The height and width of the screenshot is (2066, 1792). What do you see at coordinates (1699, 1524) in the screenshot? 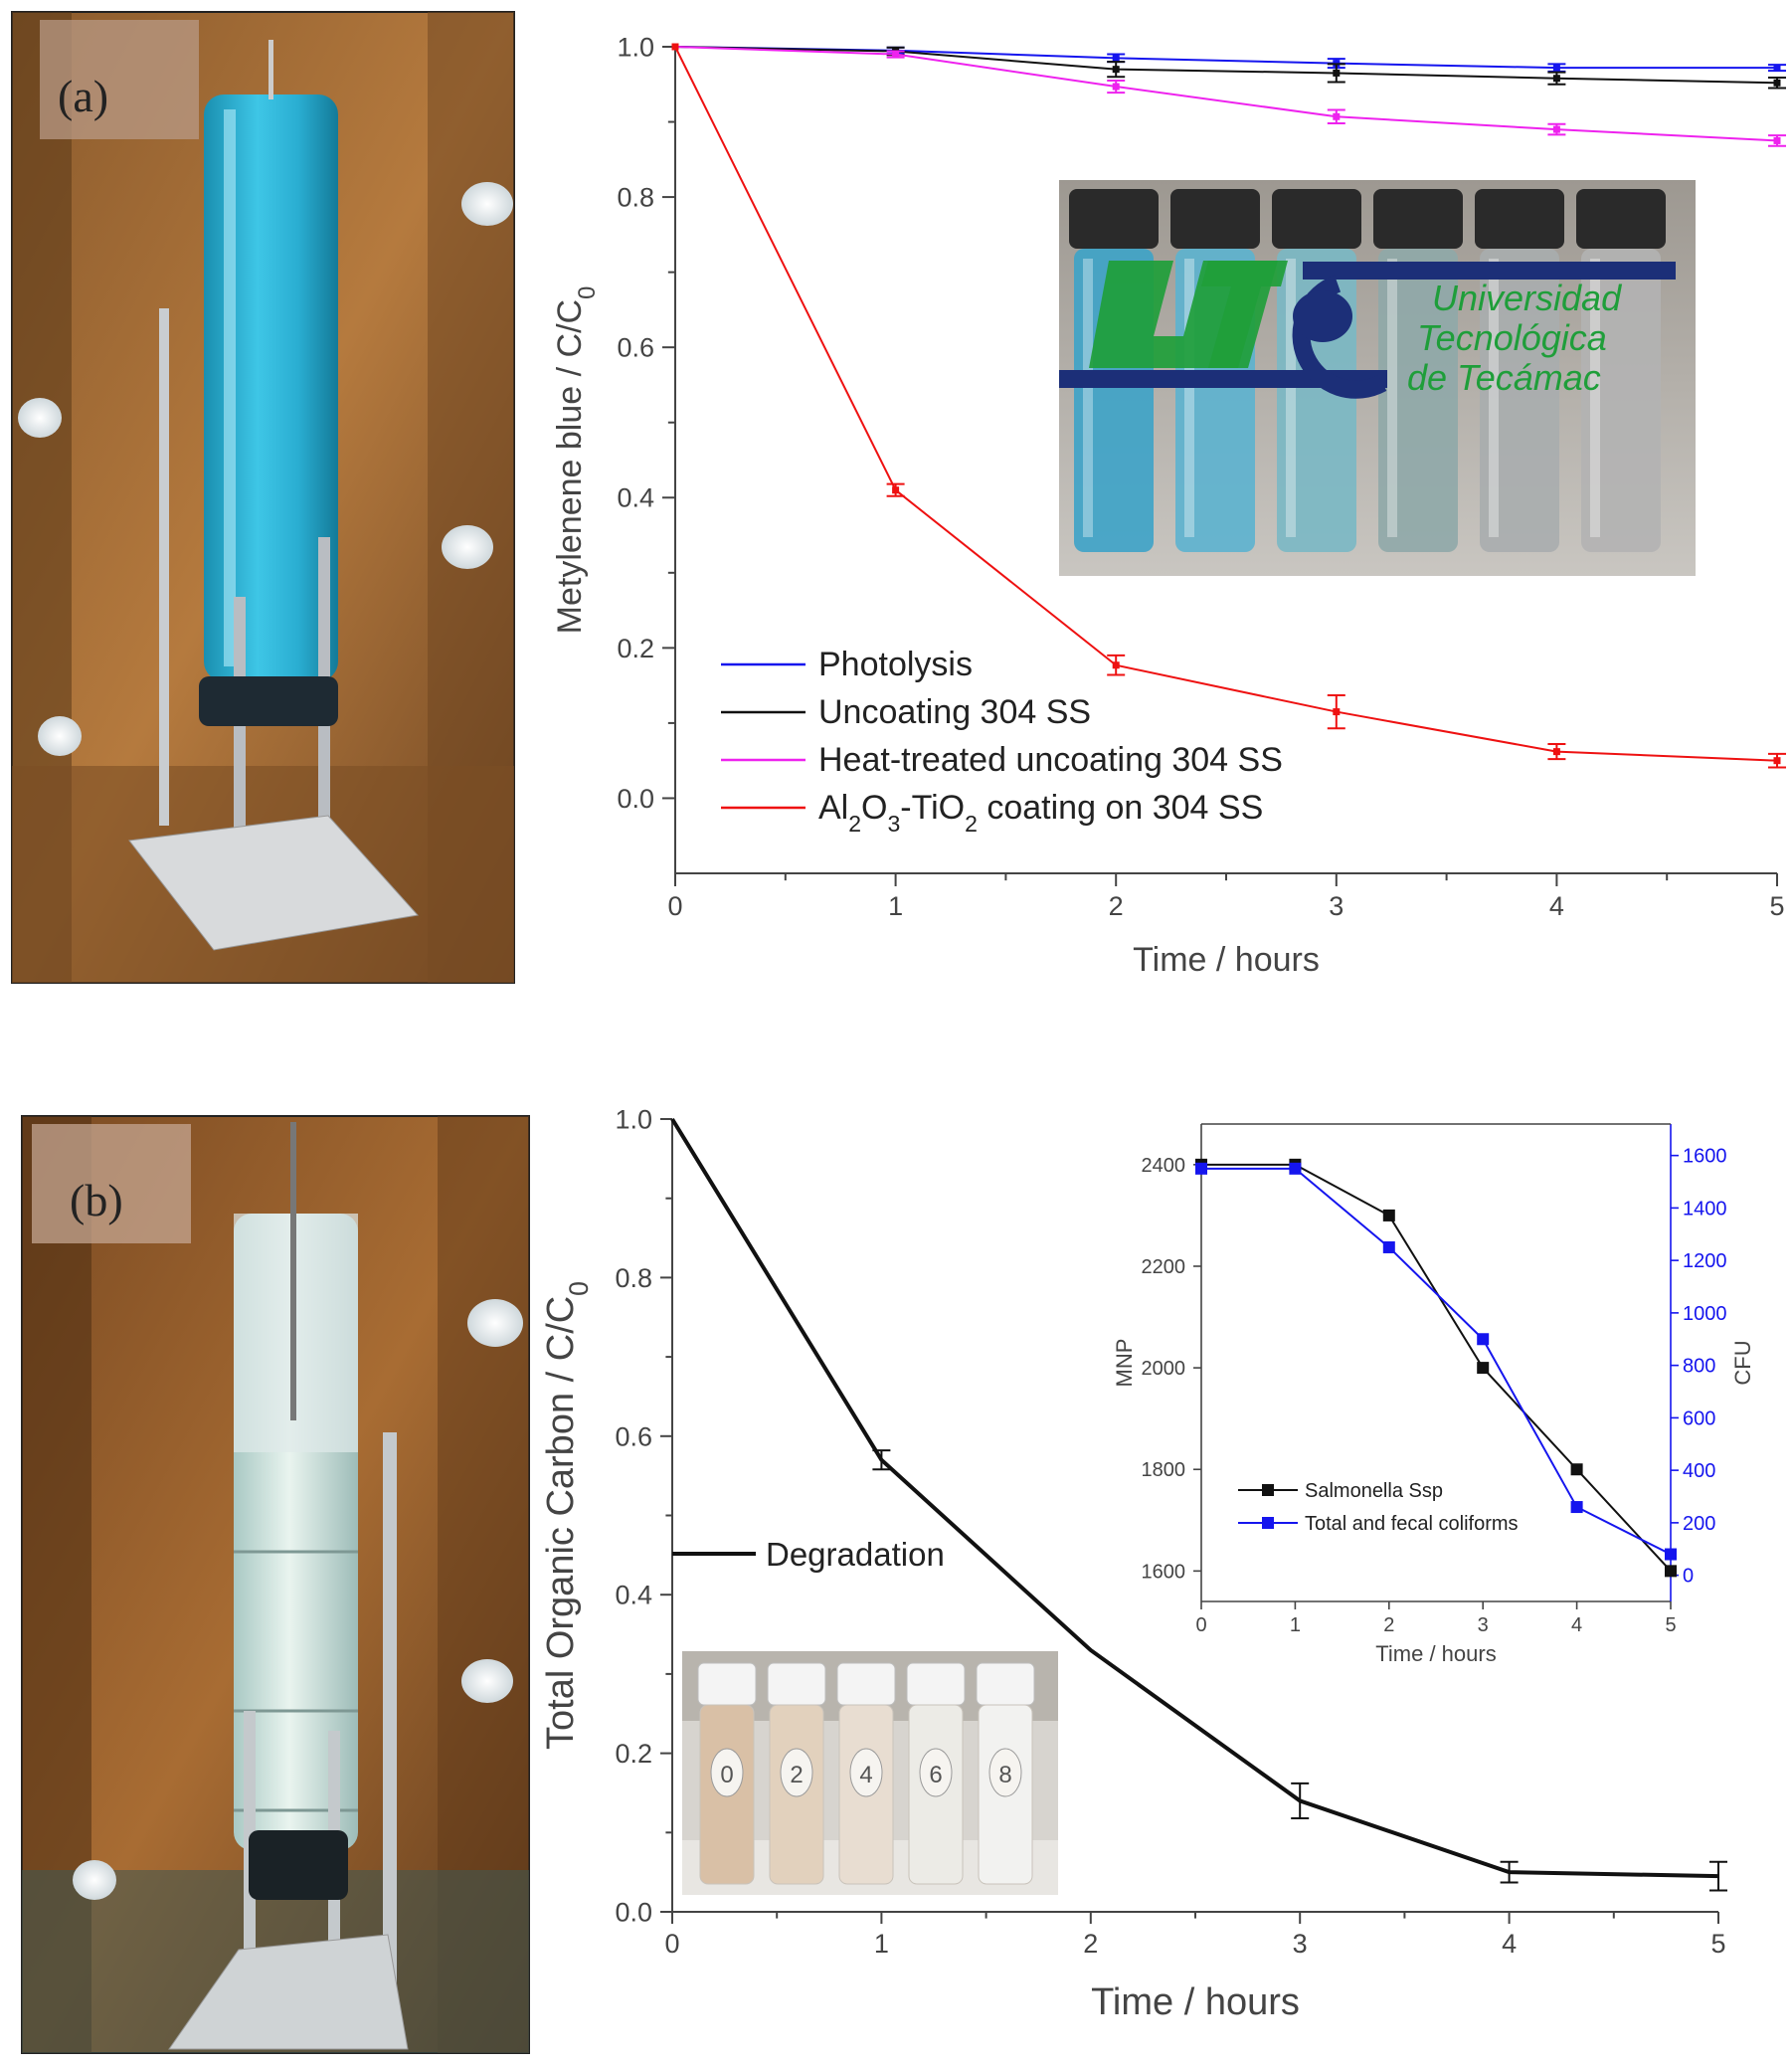
I see `y2-tick-label: 200` at bounding box center [1699, 1524].